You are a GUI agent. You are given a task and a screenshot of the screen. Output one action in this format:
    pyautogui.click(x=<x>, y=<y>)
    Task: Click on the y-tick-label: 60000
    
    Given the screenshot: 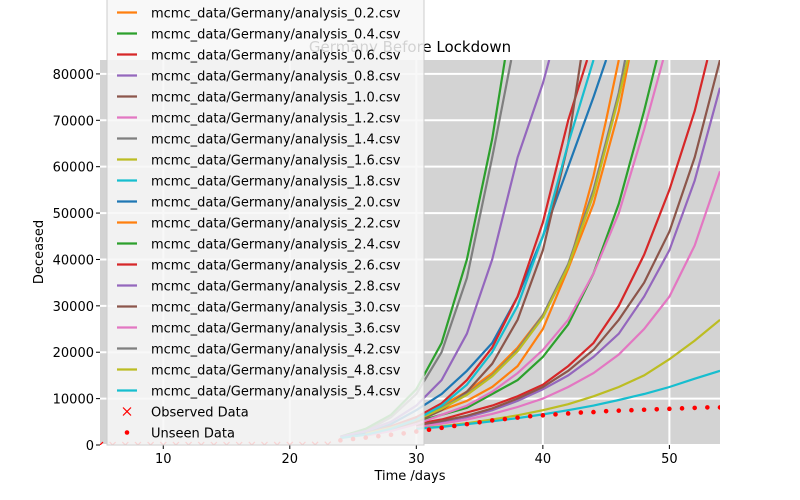 What is the action you would take?
    pyautogui.click(x=73, y=168)
    